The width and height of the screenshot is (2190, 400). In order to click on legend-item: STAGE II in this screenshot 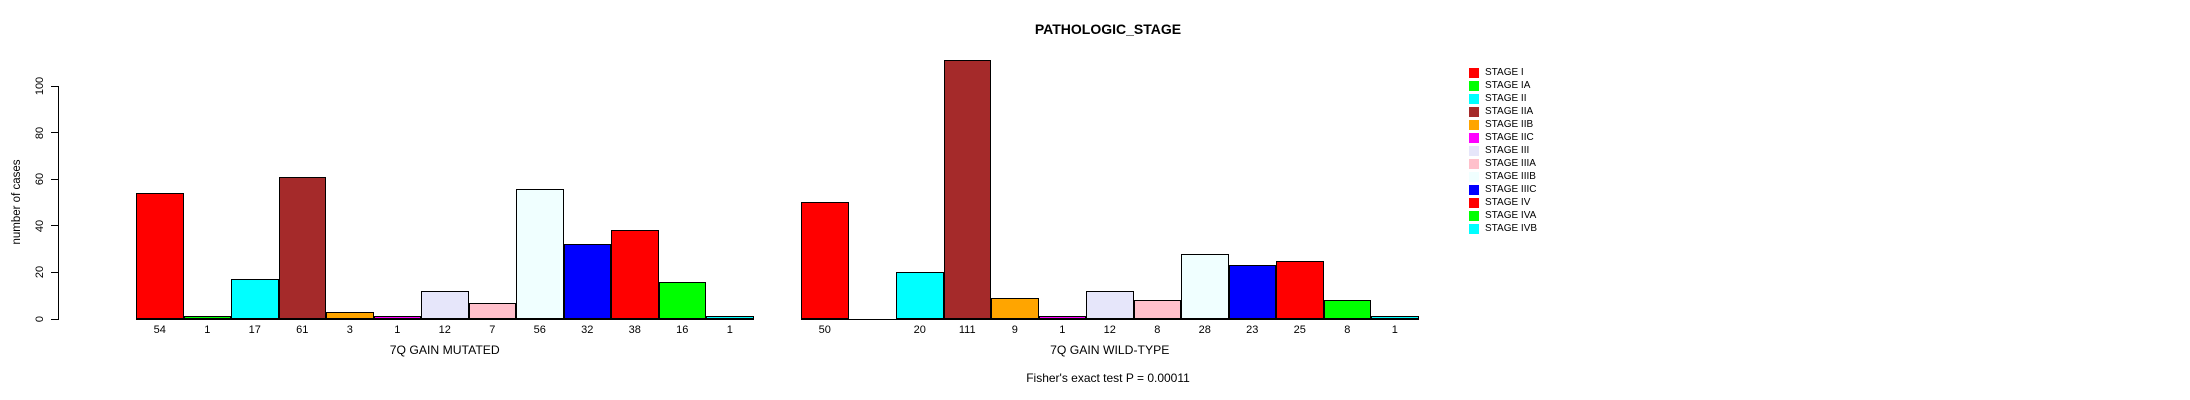, I will do `click(1503, 98)`.